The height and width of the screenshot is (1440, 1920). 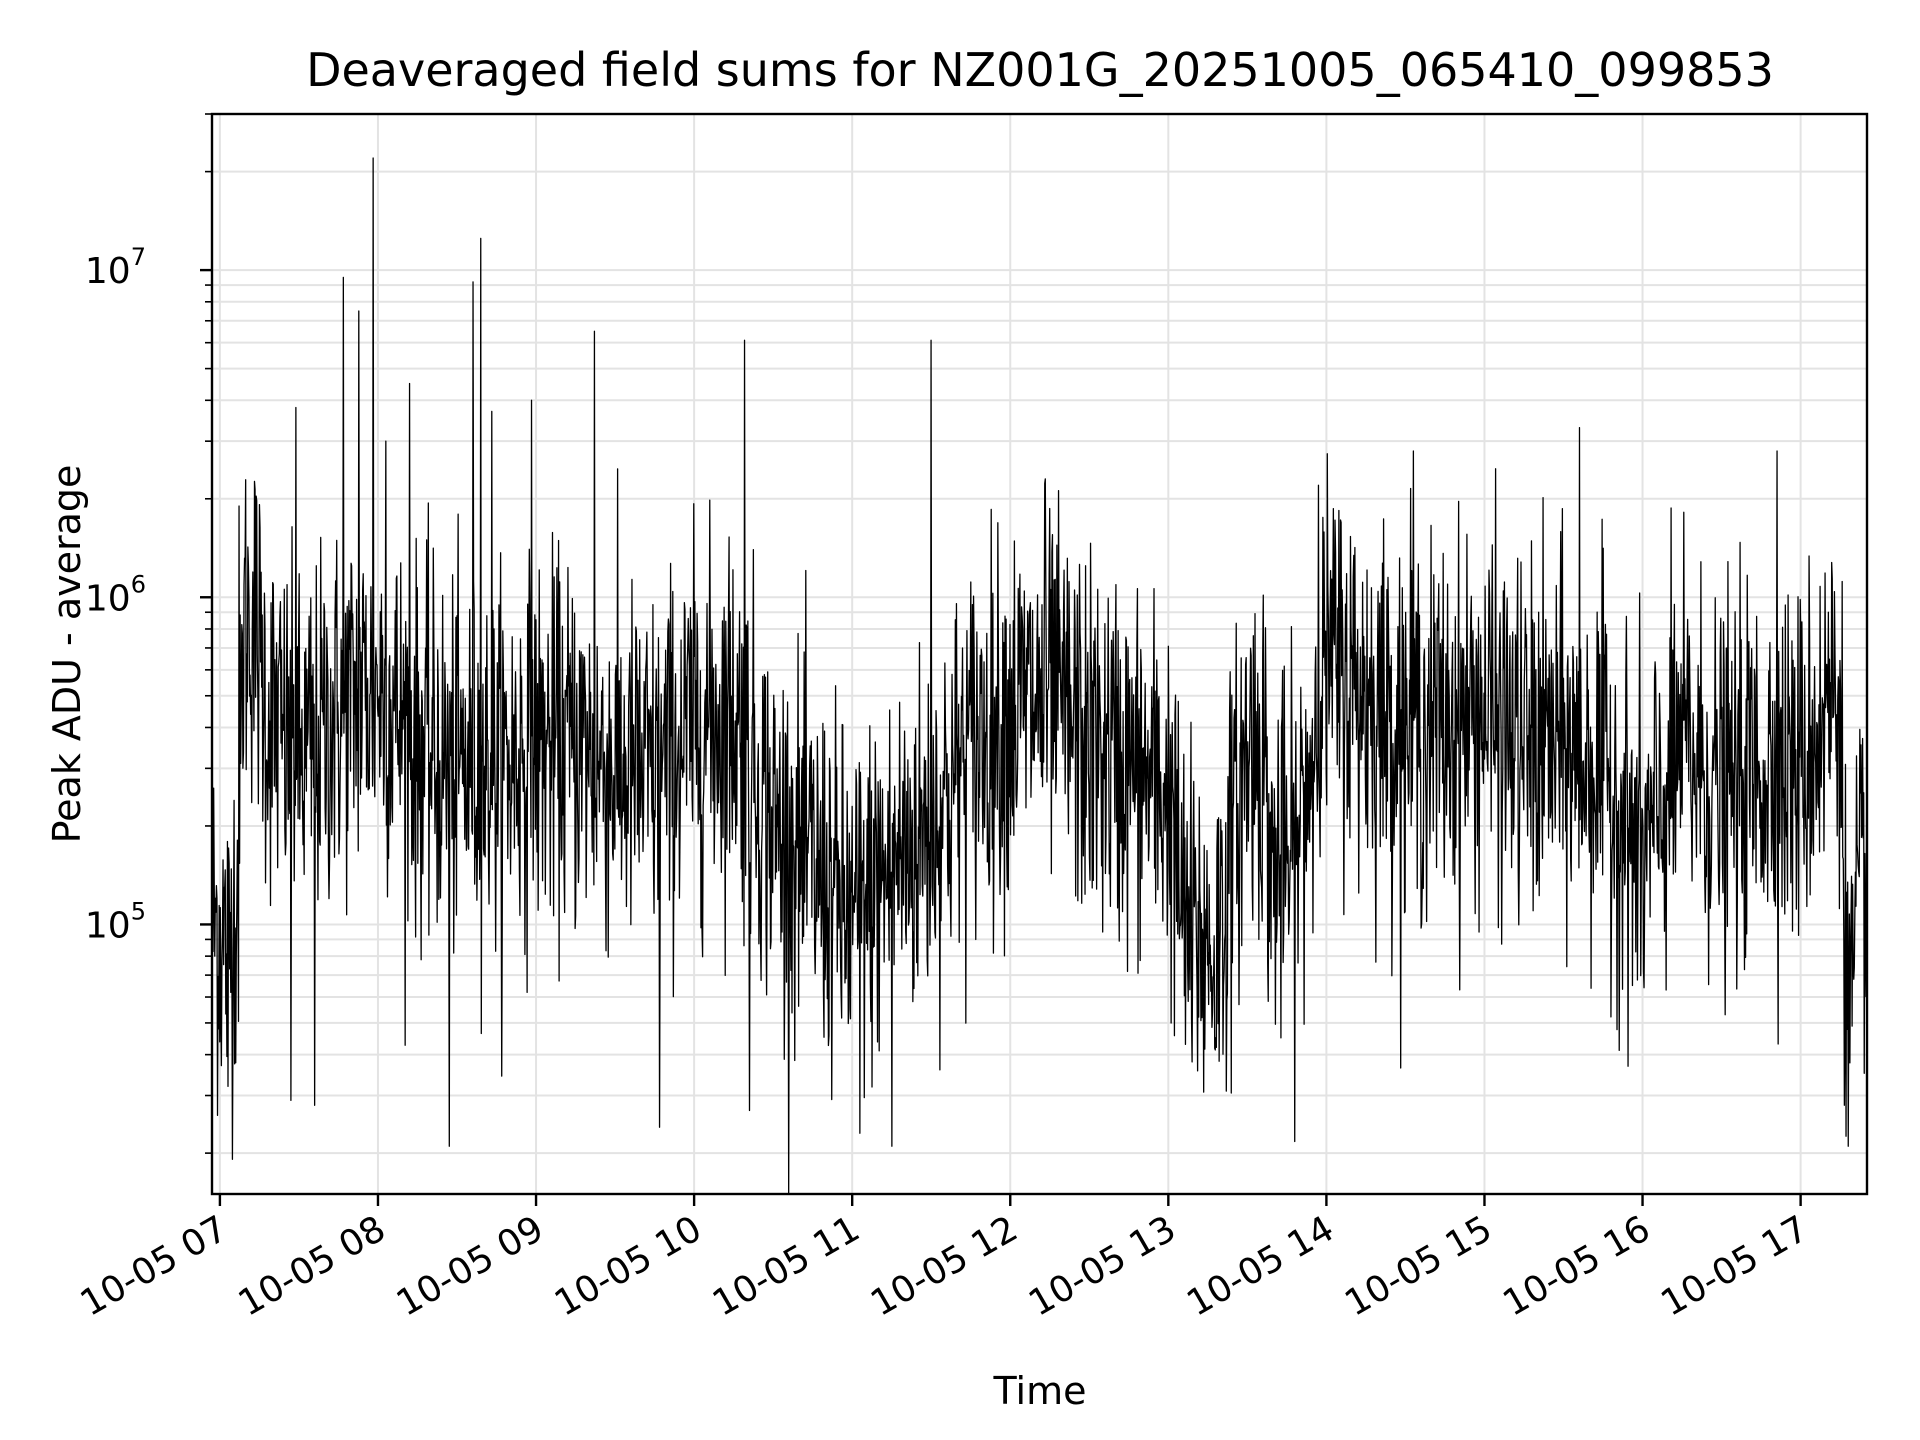 I want to click on y-tick-label: 10⁶, so click(x=115, y=594).